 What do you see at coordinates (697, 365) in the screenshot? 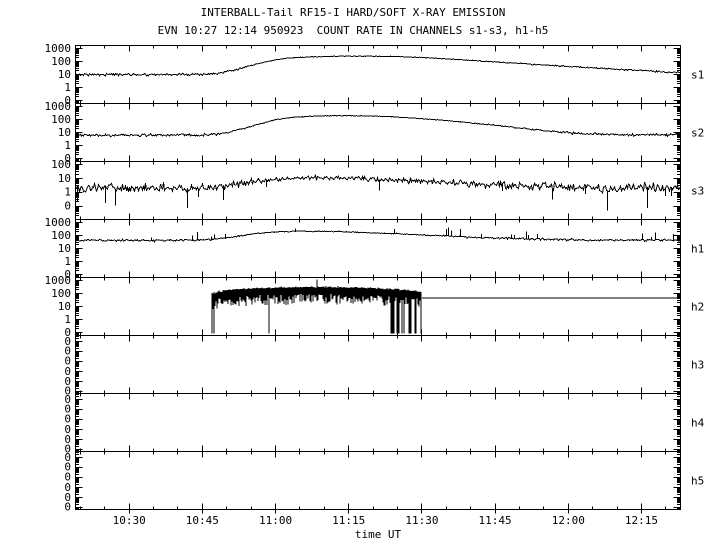
I see `channel-label-h3: h3` at bounding box center [697, 365].